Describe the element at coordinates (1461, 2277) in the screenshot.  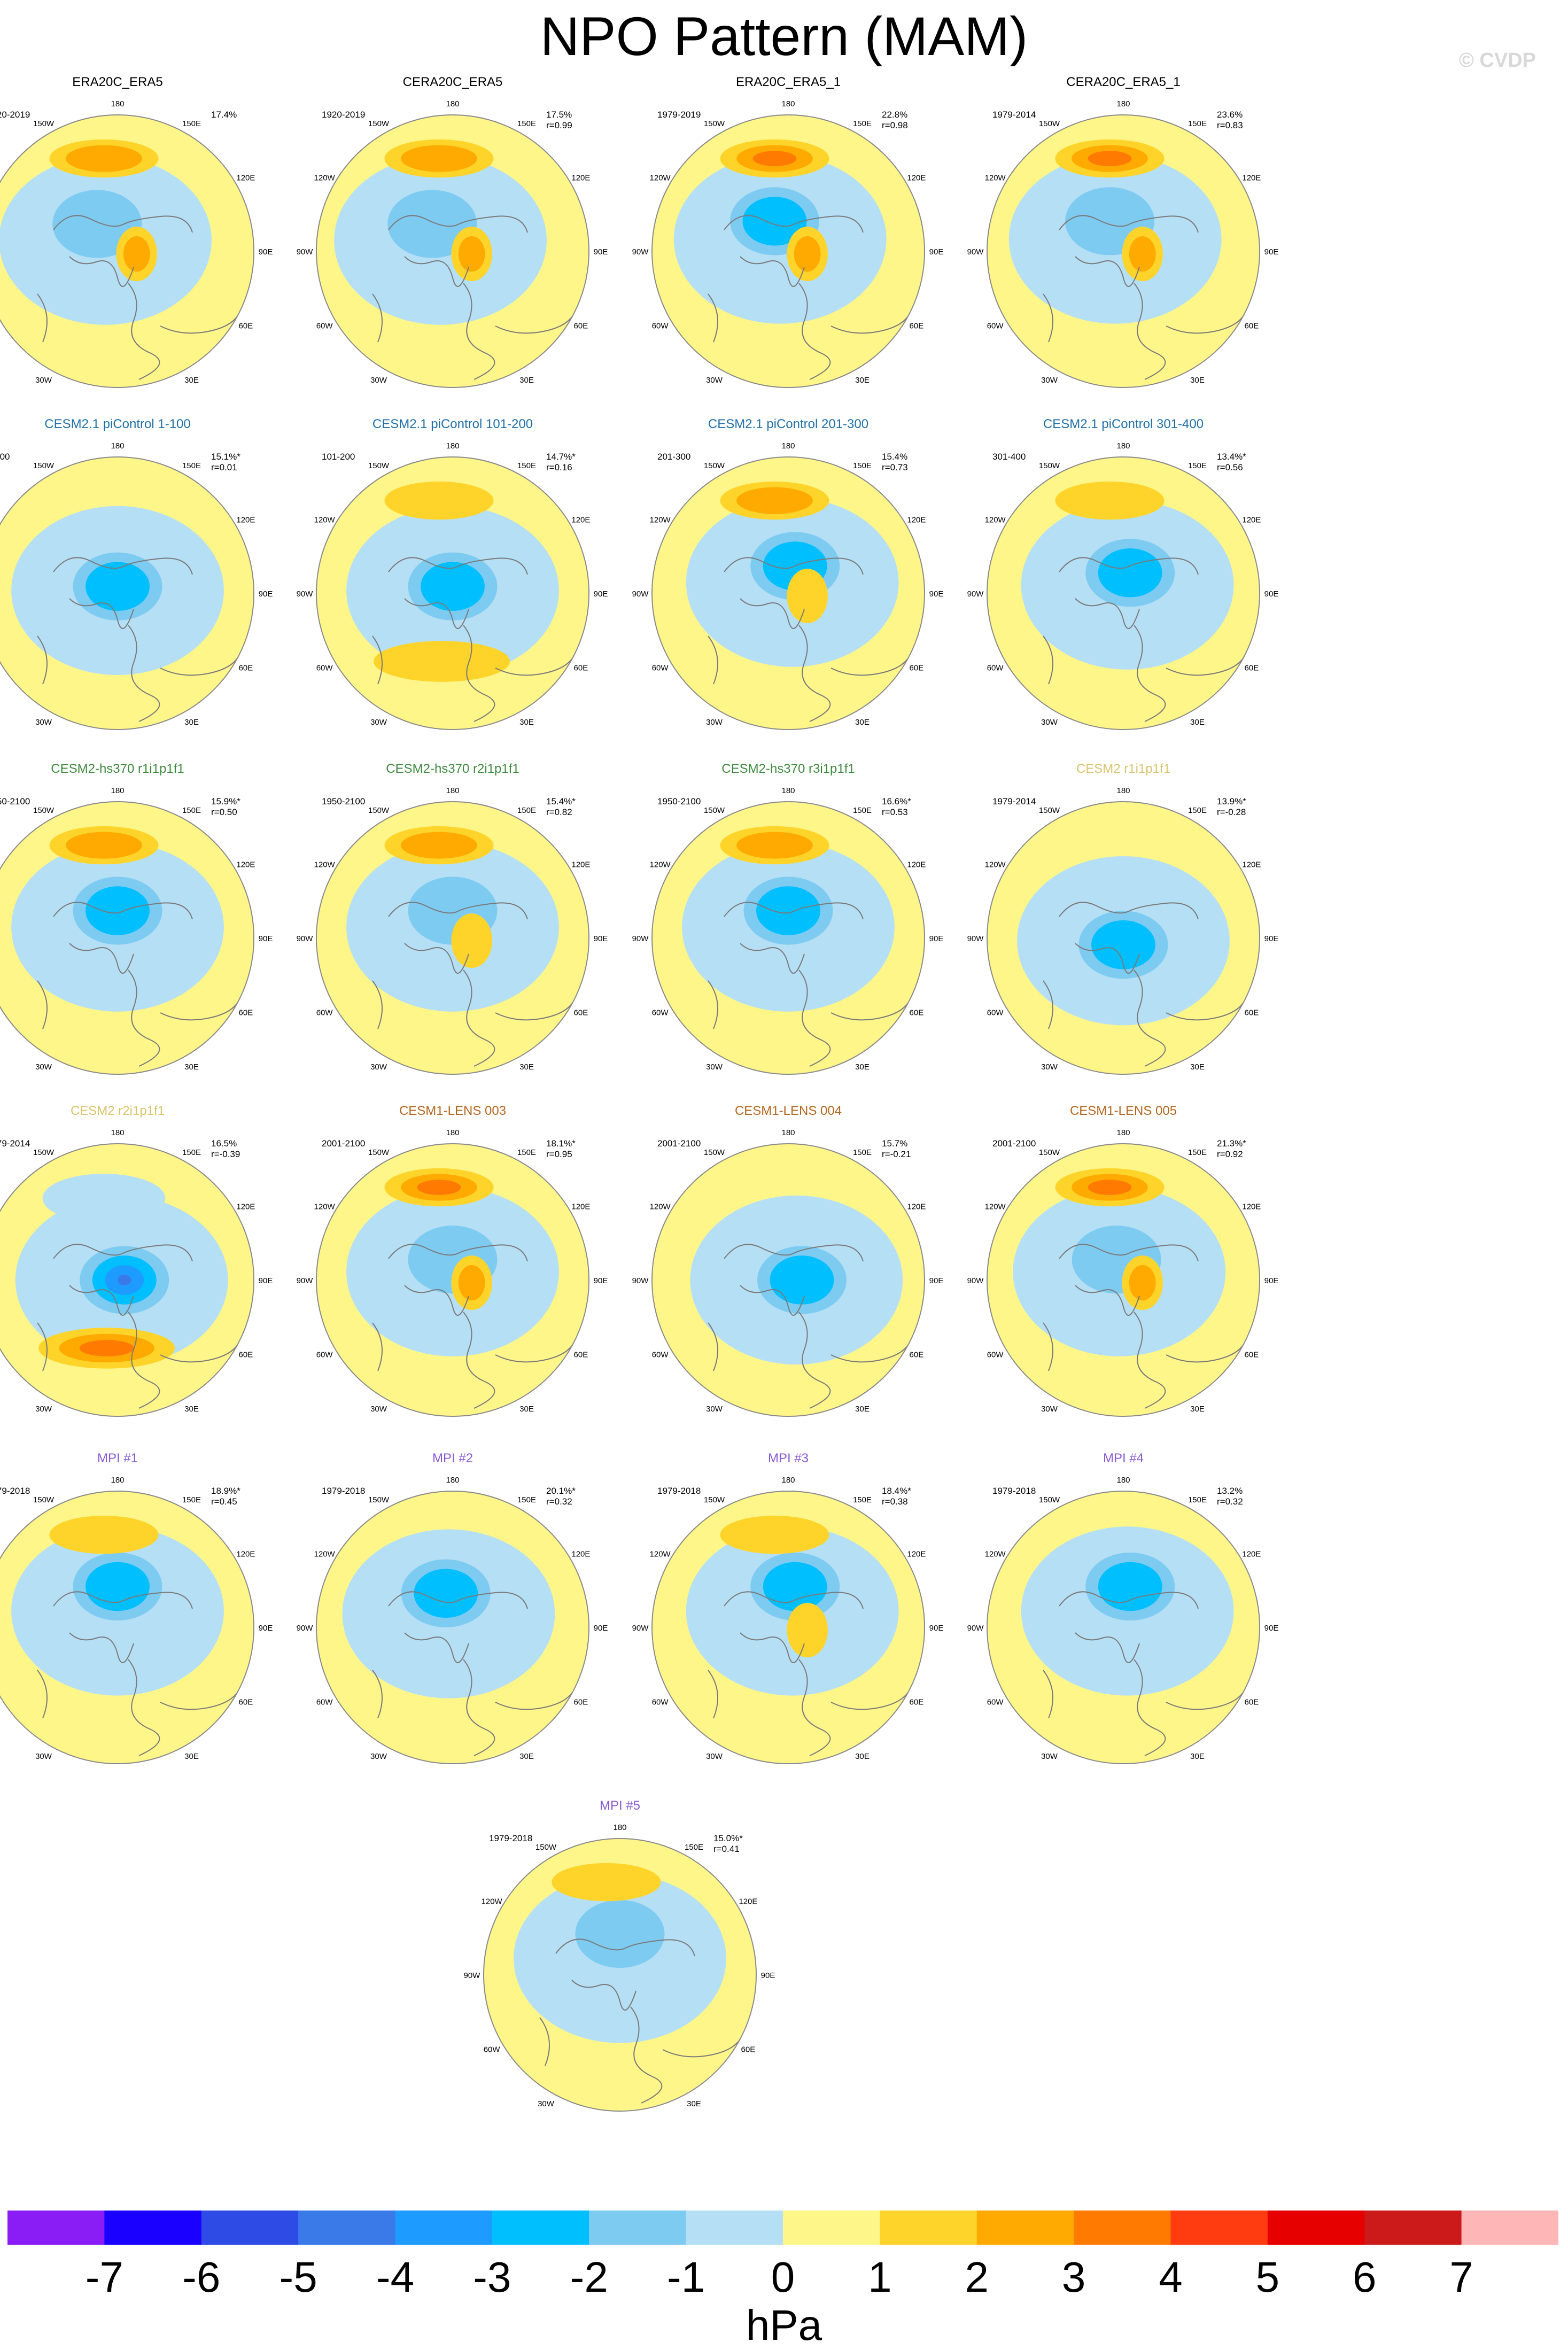
I see `colorbar-tick-label: 7` at that location.